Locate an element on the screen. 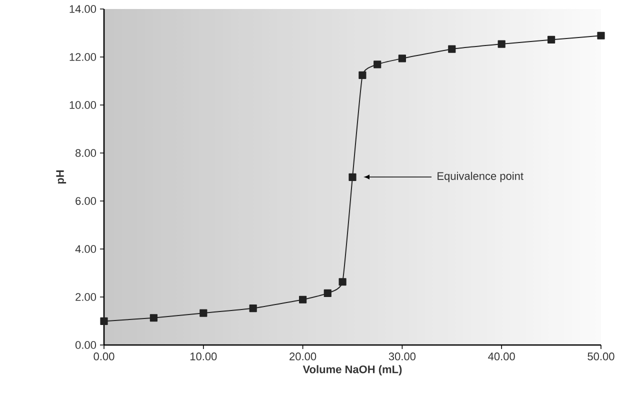 Image resolution: width=638 pixels, height=403 pixels. annotation: Equivalence point is located at coordinates (481, 177).